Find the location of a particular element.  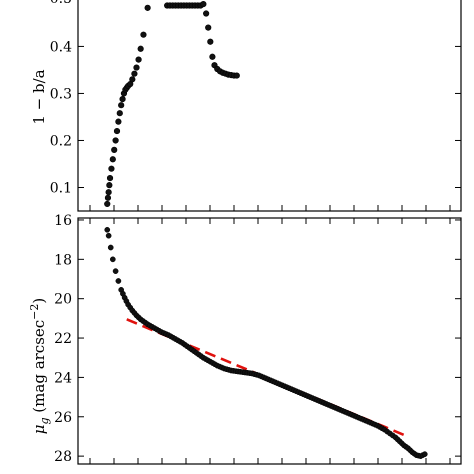

bottom-ylabel: μg (mag arcsec−2) is located at coordinates (39, 366).